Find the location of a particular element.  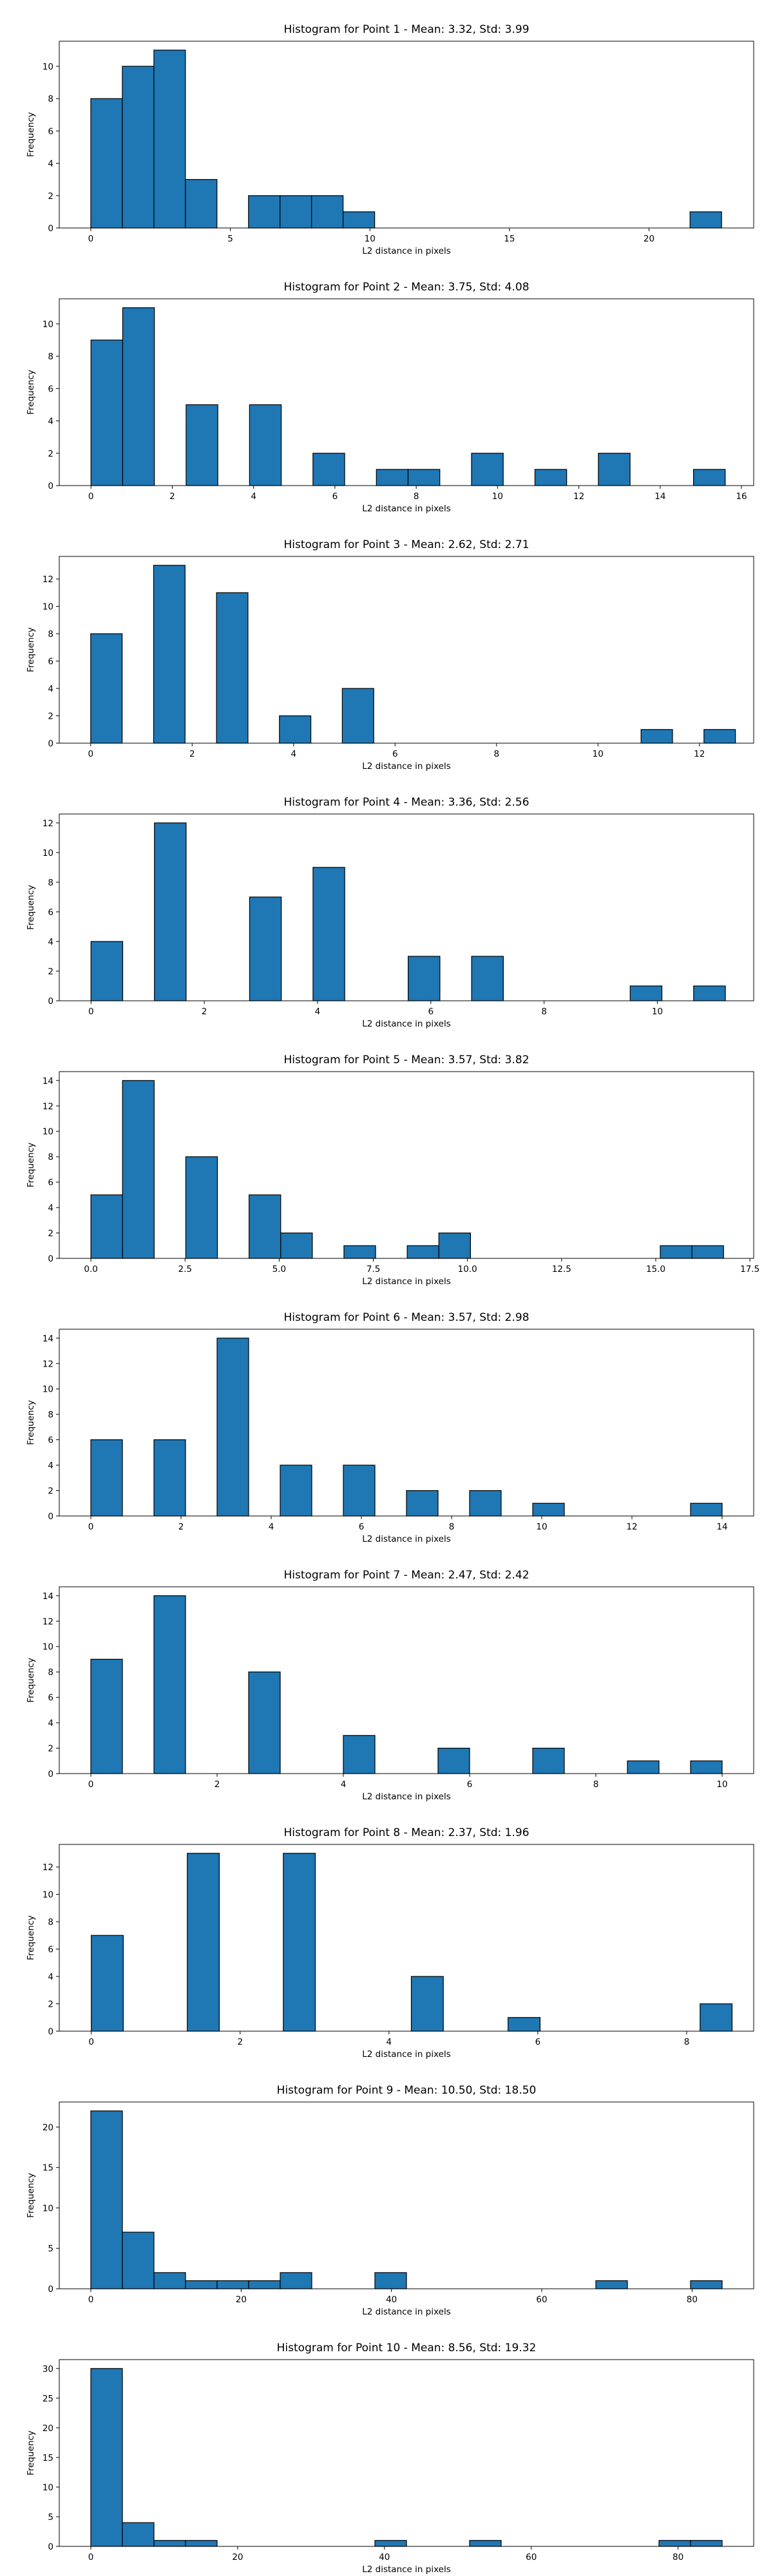

x-tick-label: 12 is located at coordinates (631, 1527).